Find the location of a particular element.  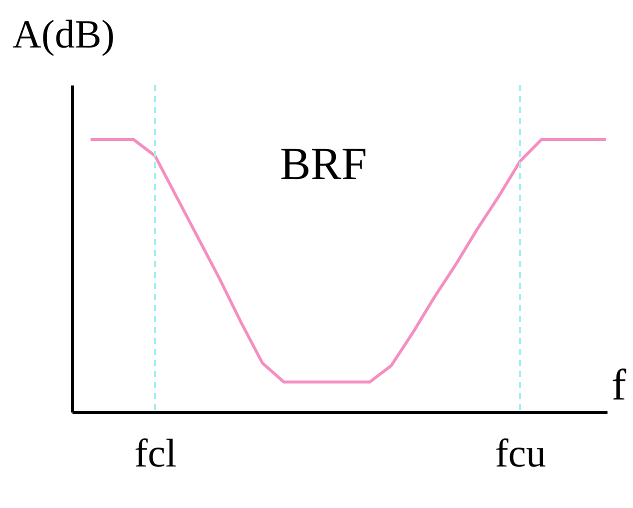

y-axis-title: A(dB) is located at coordinates (63, 34).